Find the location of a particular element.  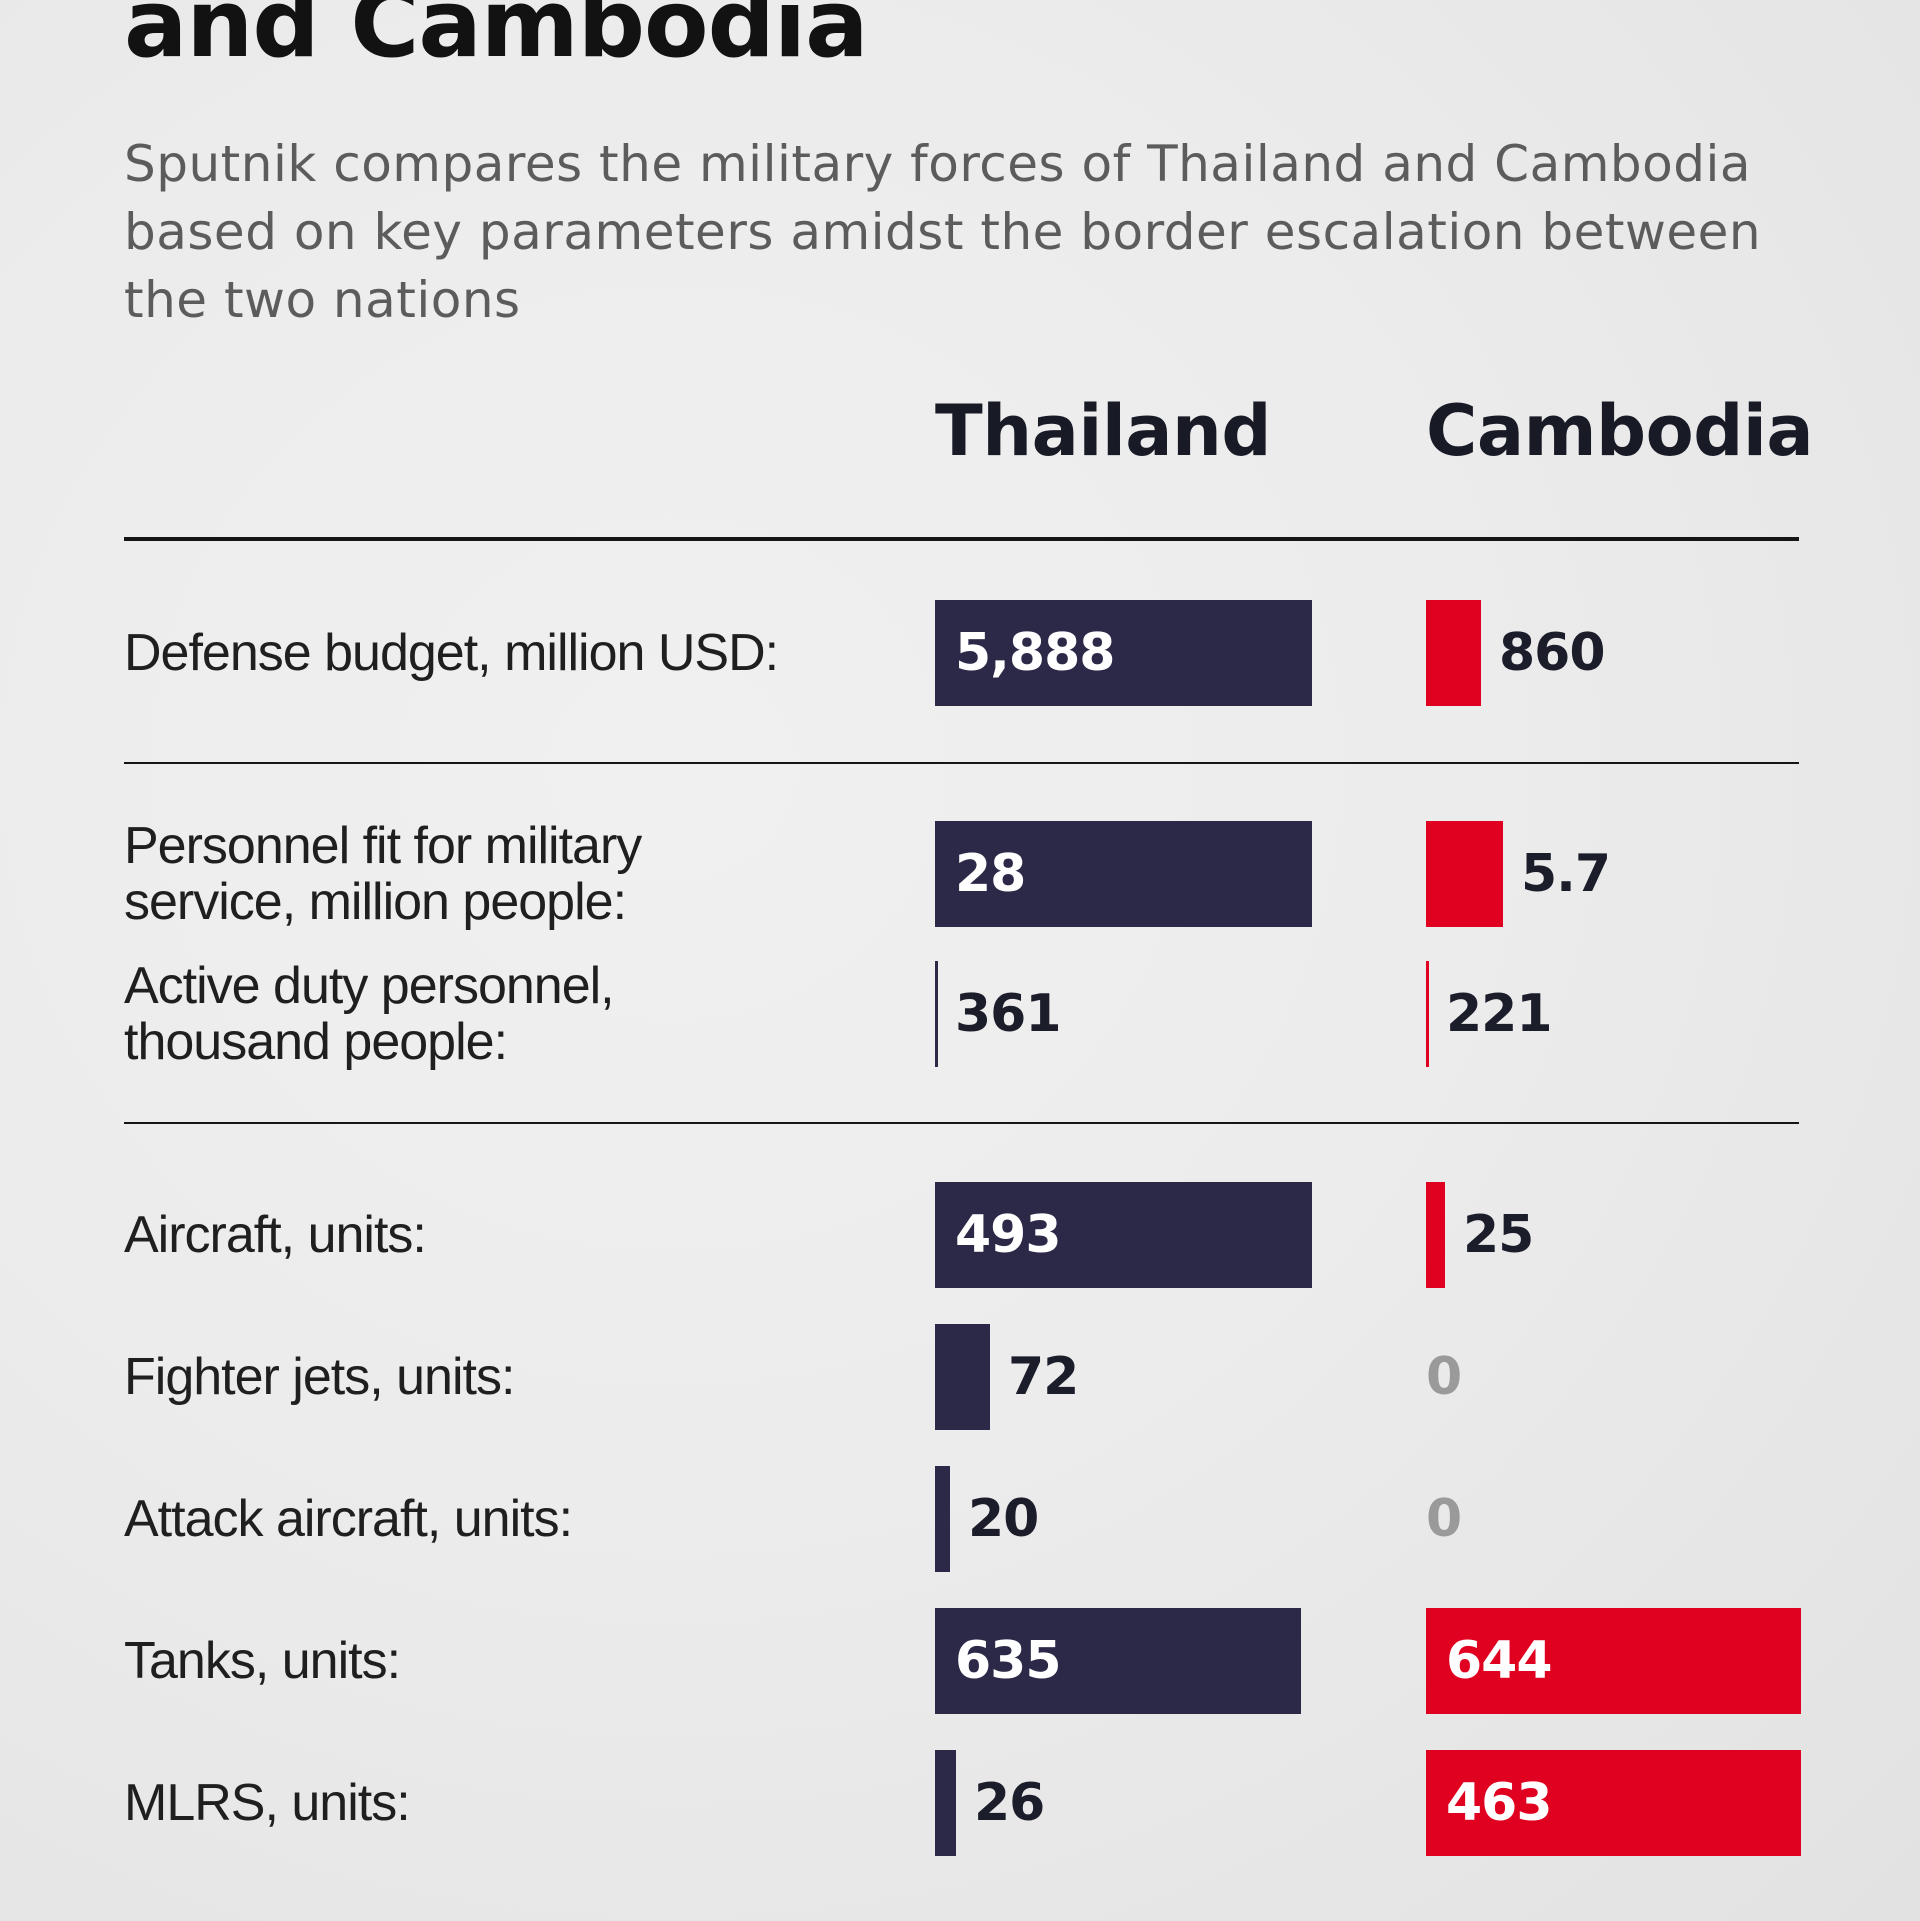

row-label-line: service, million people: is located at coordinates (375, 902).